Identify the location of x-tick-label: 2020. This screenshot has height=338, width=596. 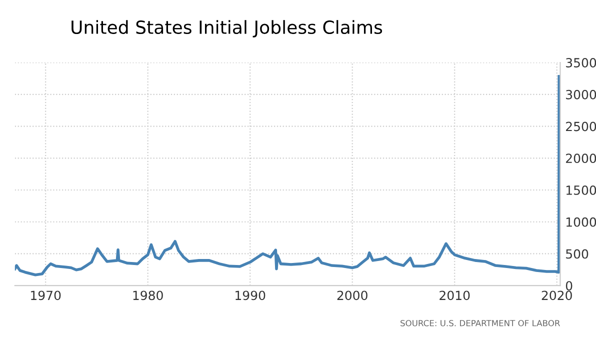
(557, 295).